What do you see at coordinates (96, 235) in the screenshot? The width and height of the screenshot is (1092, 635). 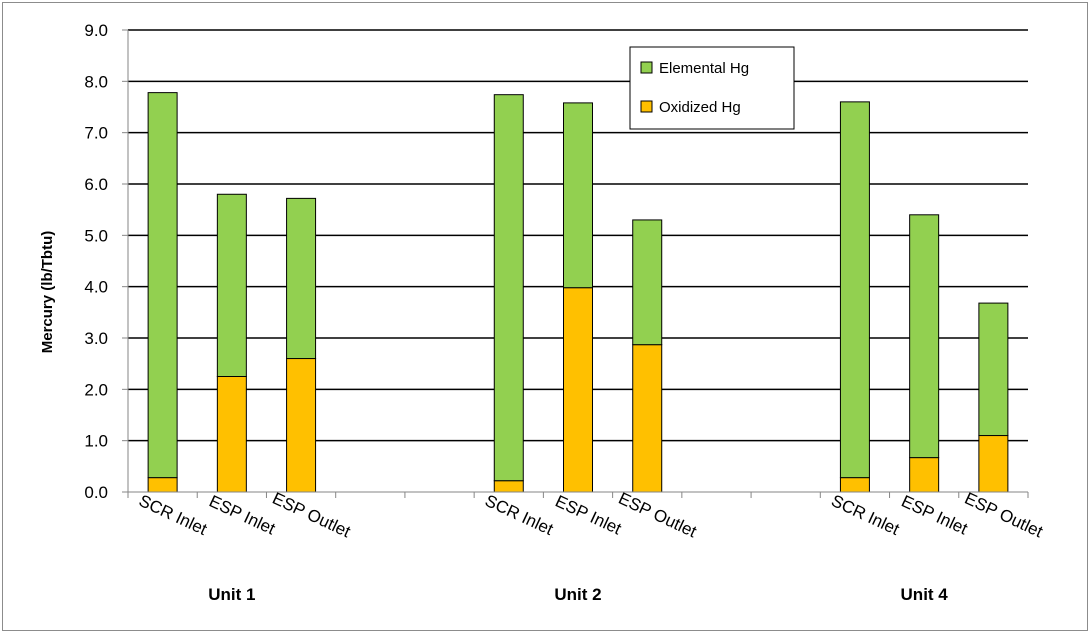 I see `y-tick-label: 5.0` at bounding box center [96, 235].